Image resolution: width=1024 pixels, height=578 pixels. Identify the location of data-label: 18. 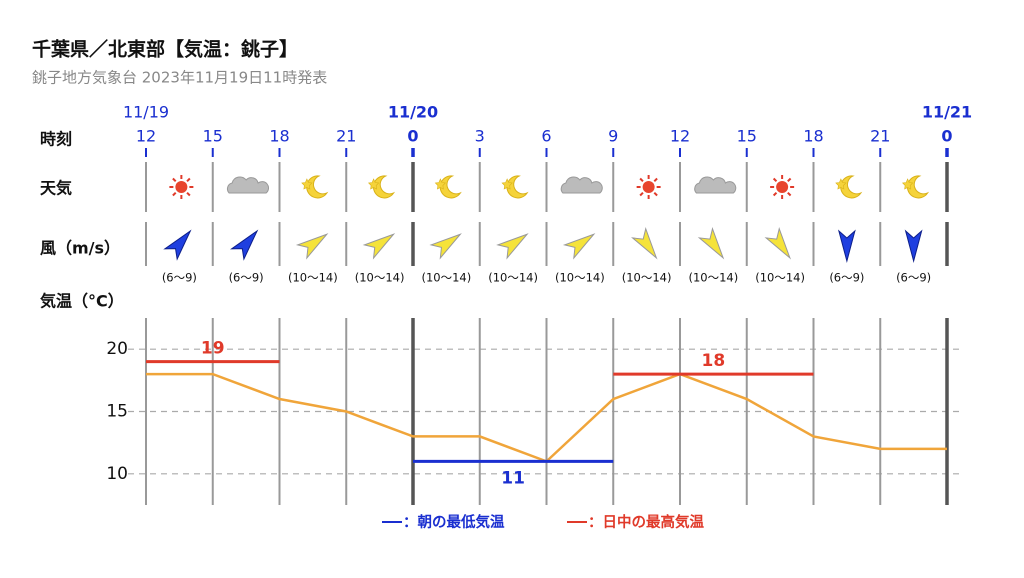
(714, 361).